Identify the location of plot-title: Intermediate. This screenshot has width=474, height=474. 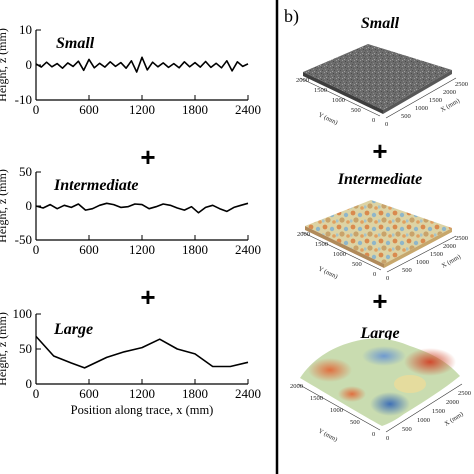
(95, 185).